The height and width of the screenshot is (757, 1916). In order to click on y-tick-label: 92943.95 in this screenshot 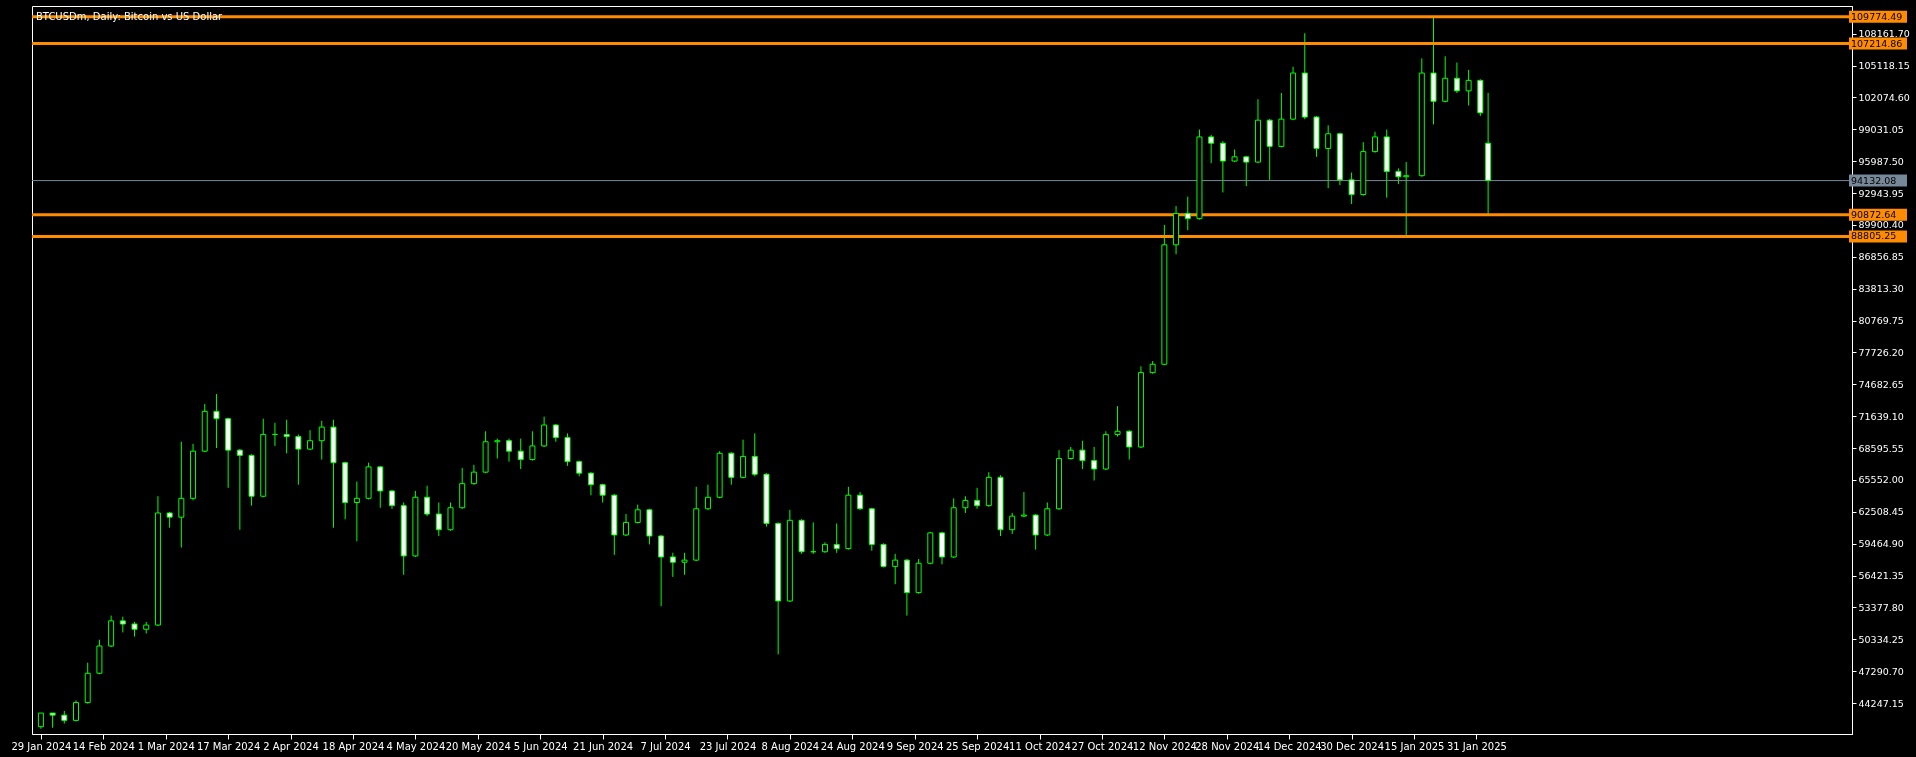, I will do `click(1881, 193)`.